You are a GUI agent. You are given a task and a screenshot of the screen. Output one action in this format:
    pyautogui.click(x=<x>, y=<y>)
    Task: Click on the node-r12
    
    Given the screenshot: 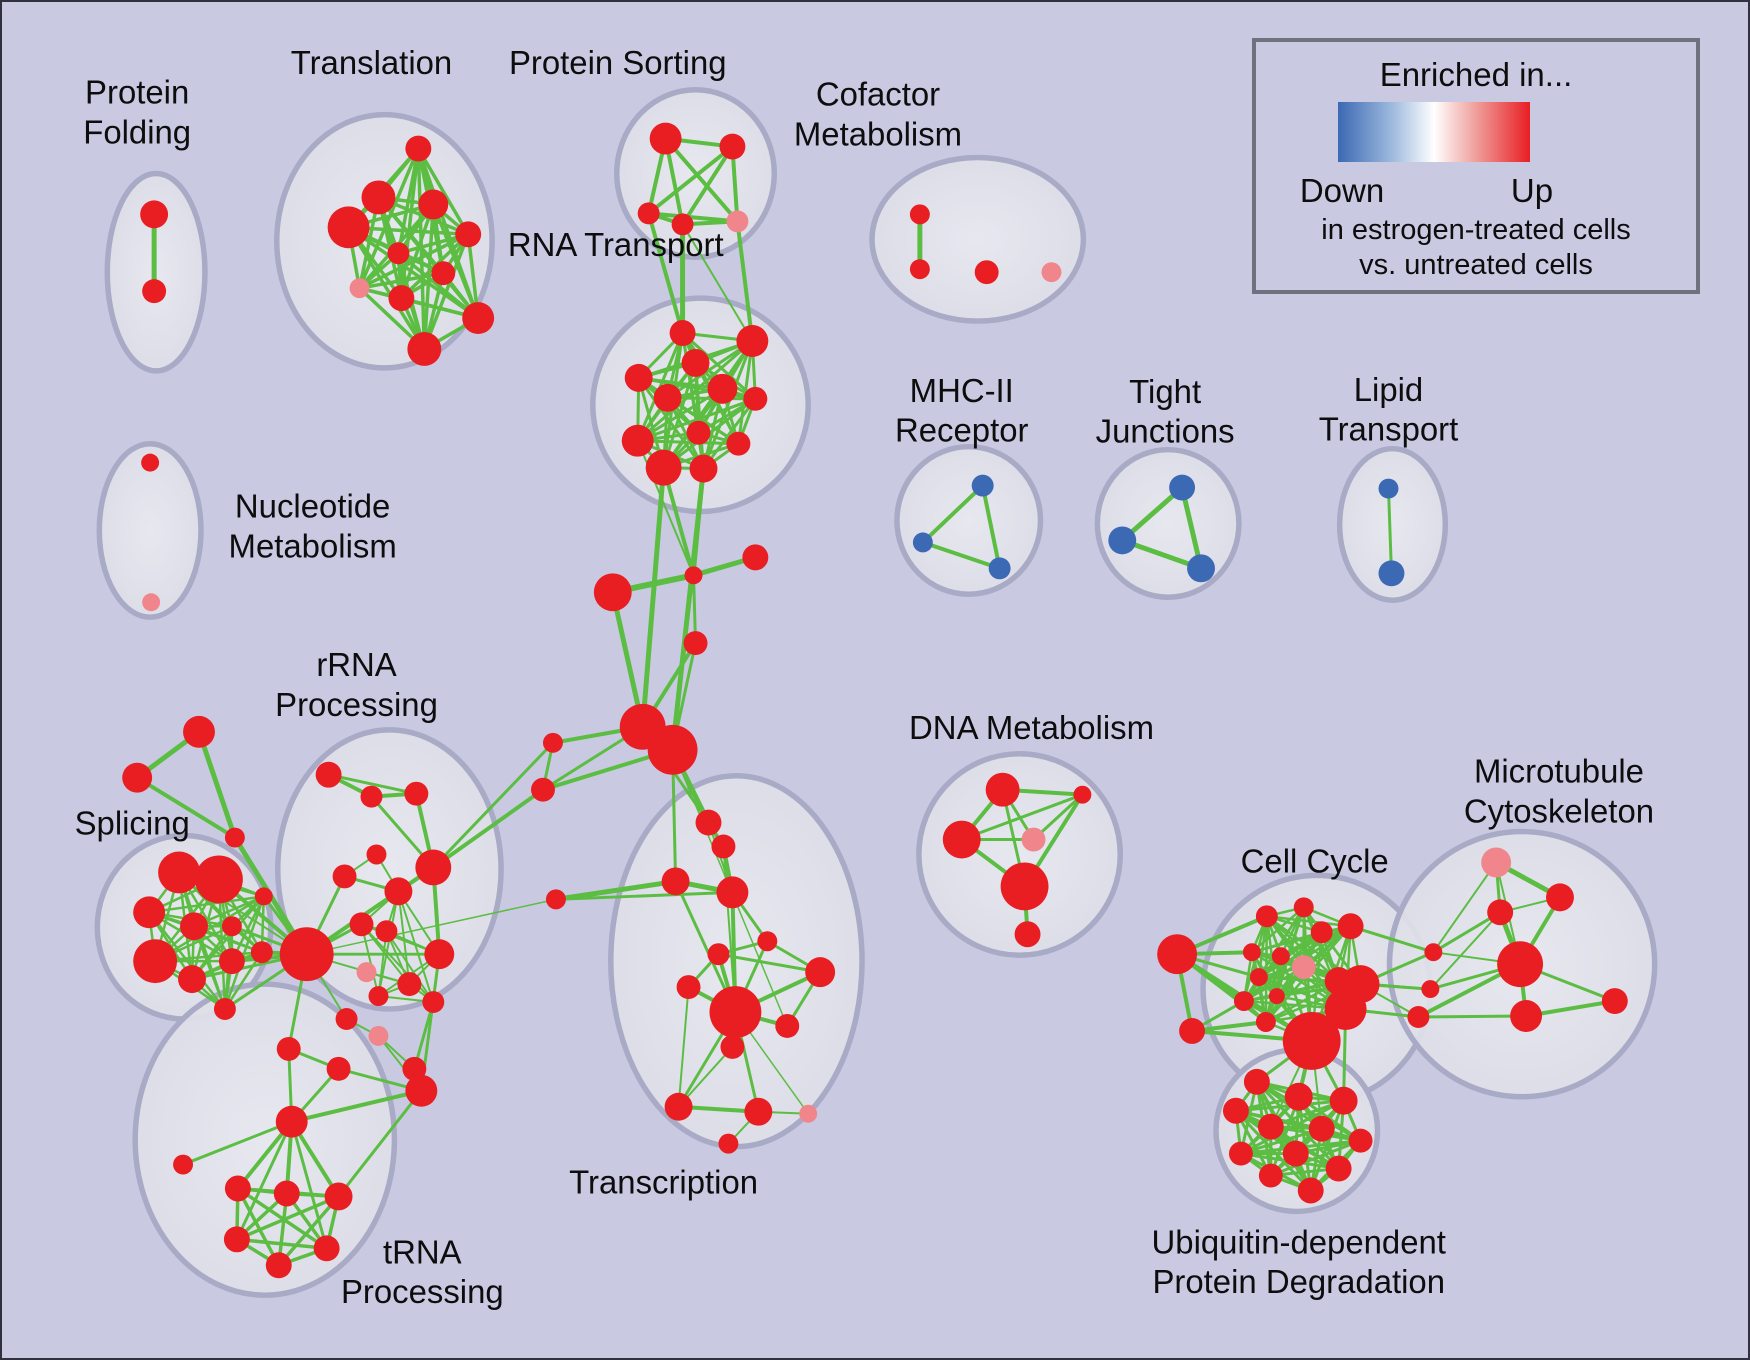 What is the action you would take?
    pyautogui.click(x=409, y=984)
    